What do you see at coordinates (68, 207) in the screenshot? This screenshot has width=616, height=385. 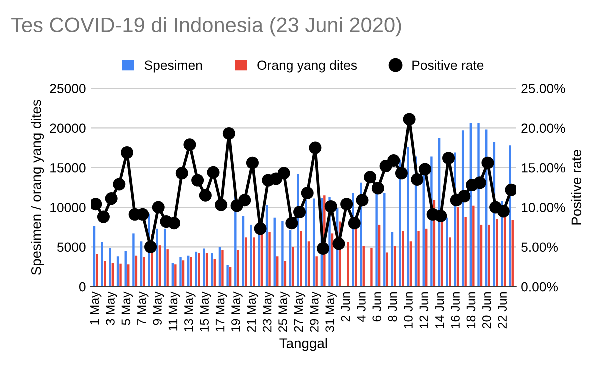 I see `y-tick-label: 10000` at bounding box center [68, 207].